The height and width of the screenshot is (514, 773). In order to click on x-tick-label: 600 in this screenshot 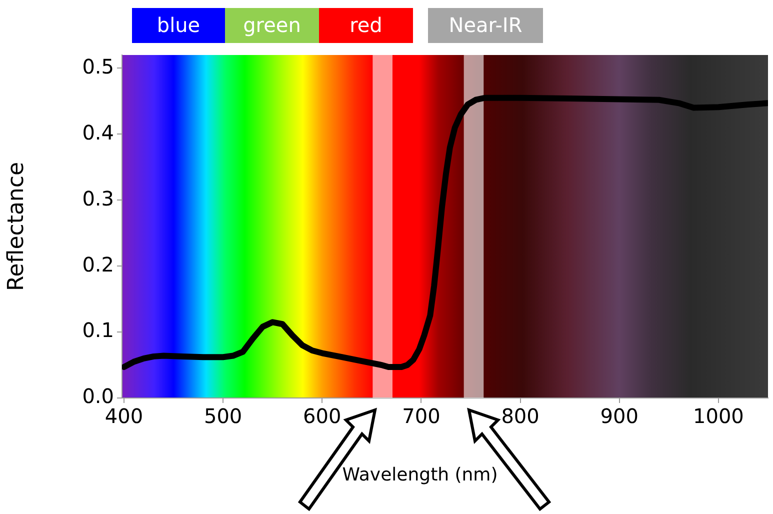, I will do `click(322, 416)`.